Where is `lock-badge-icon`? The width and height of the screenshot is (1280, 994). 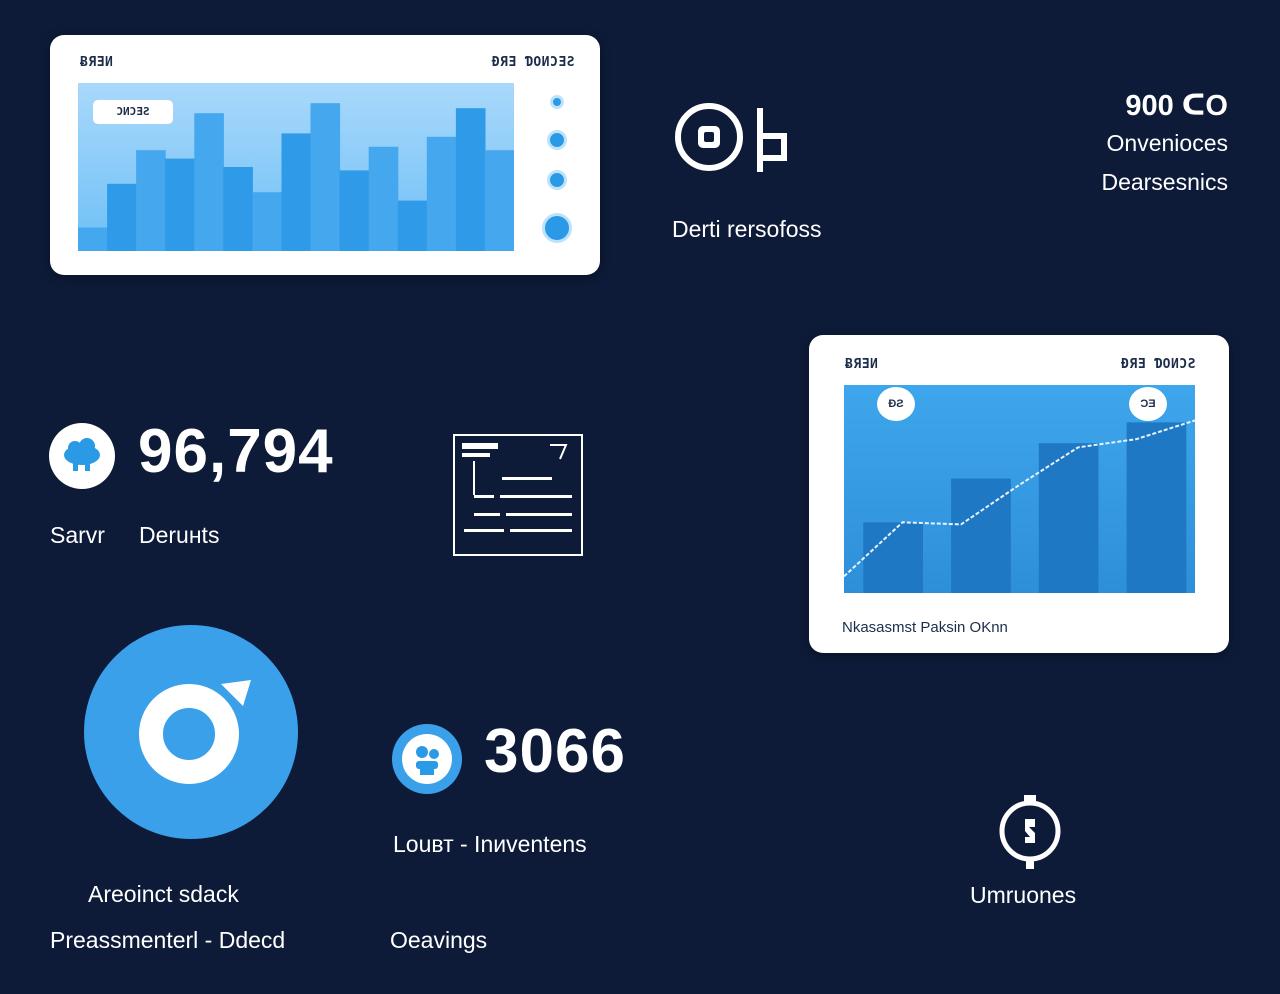
lock-badge-icon is located at coordinates (731, 137).